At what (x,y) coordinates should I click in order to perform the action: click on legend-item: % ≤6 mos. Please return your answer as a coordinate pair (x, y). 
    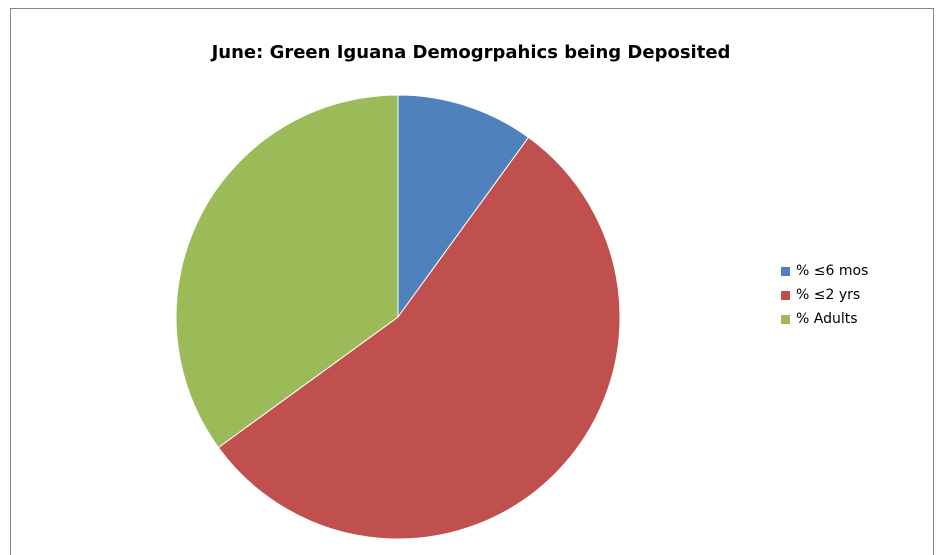
    Looking at the image, I should click on (824, 271).